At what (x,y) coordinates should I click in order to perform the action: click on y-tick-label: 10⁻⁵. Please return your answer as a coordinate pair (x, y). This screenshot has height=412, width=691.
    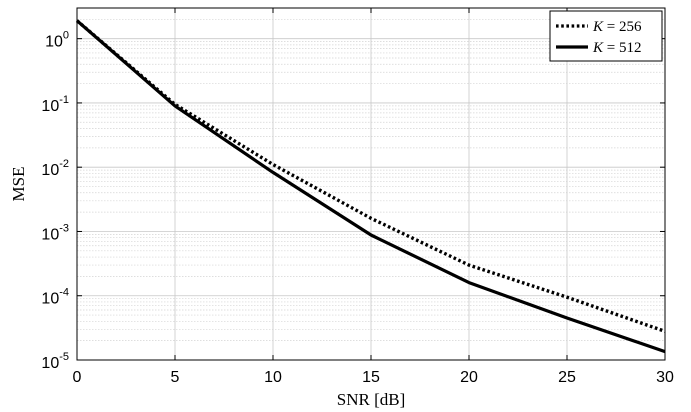
    Looking at the image, I should click on (55, 361).